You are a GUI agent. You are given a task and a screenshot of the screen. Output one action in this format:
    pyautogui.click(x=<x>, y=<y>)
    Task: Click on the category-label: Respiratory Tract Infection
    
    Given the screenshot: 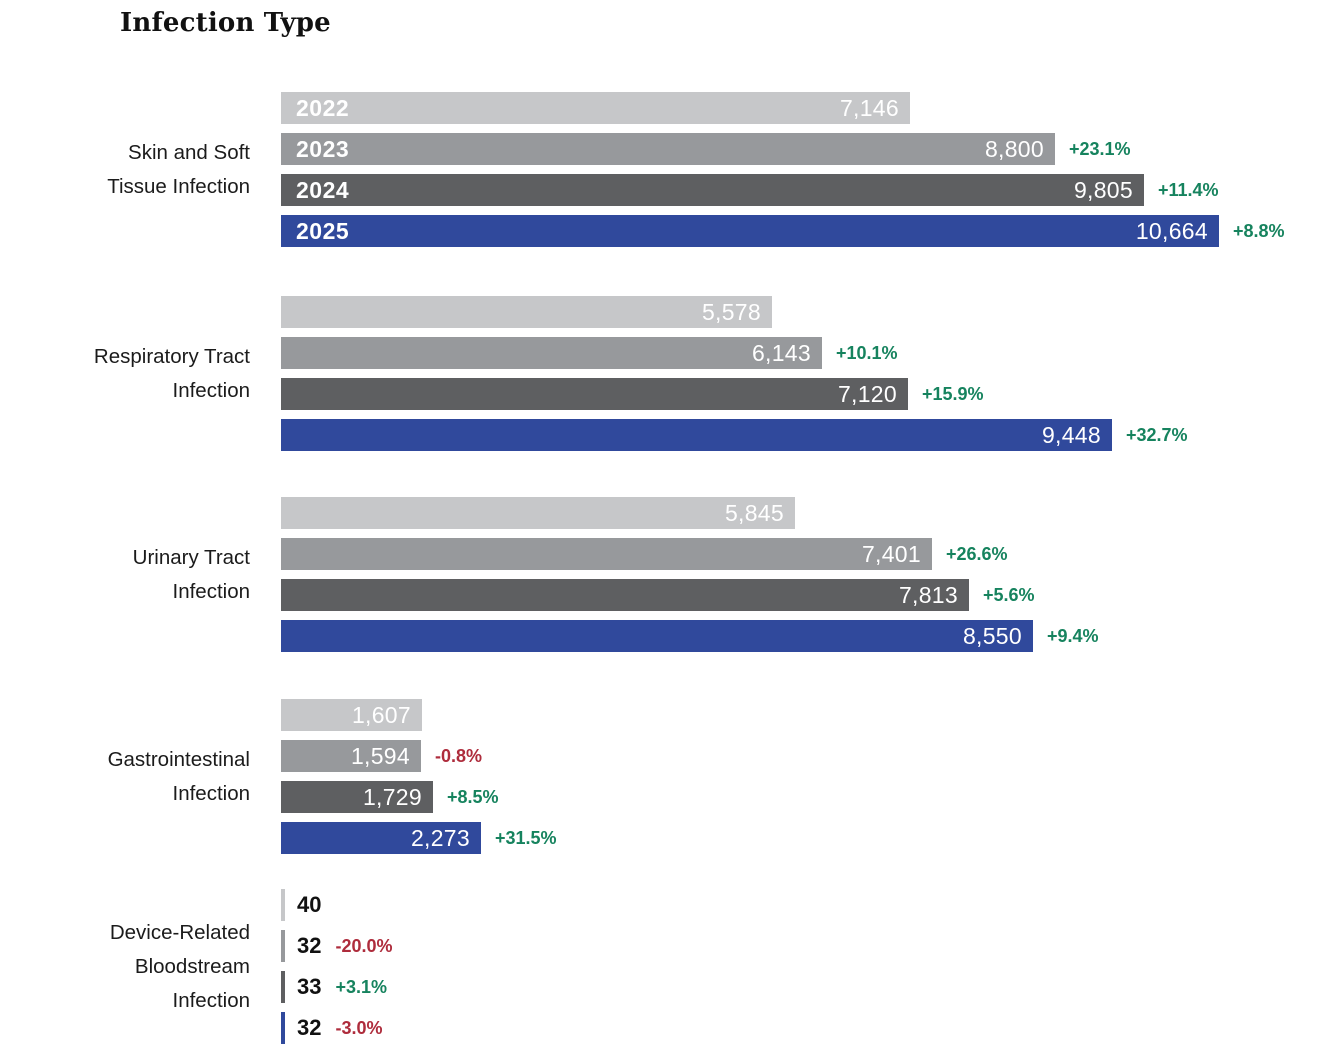 What is the action you would take?
    pyautogui.click(x=125, y=373)
    